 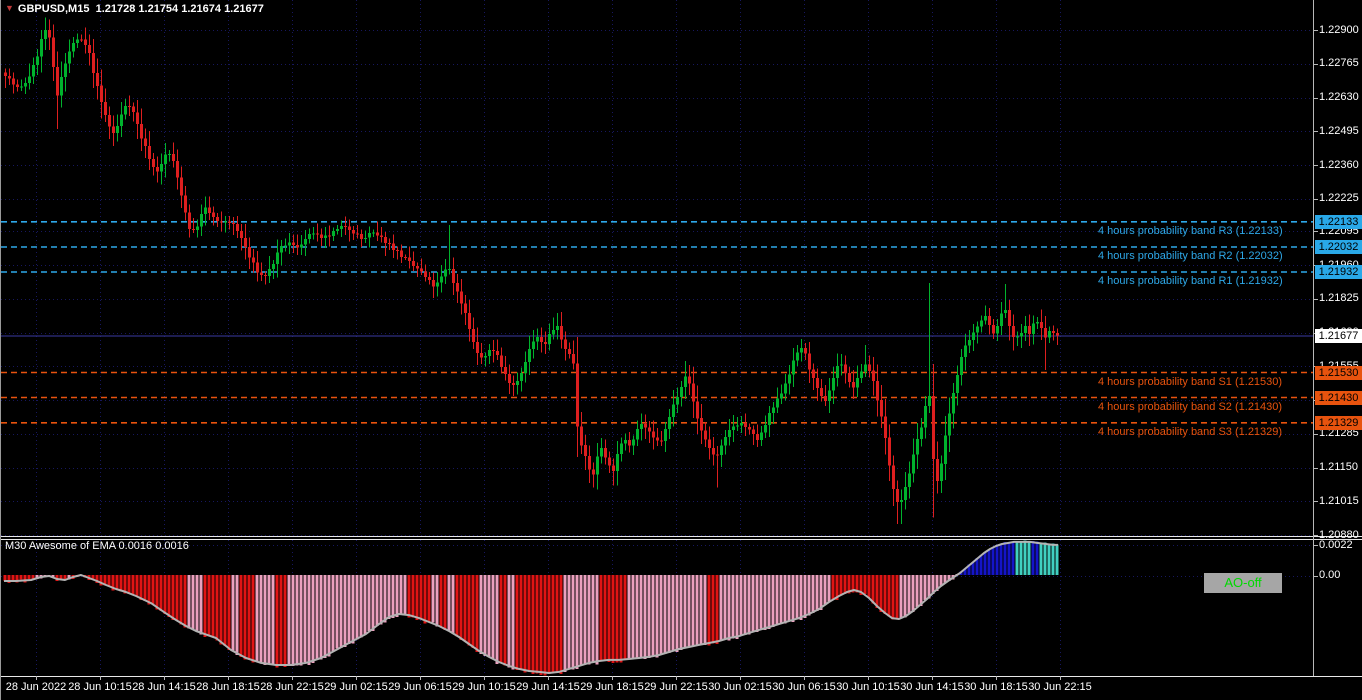 What do you see at coordinates (484, 687) in the screenshot?
I see `time-axis-label: 29 Jun 10:15` at bounding box center [484, 687].